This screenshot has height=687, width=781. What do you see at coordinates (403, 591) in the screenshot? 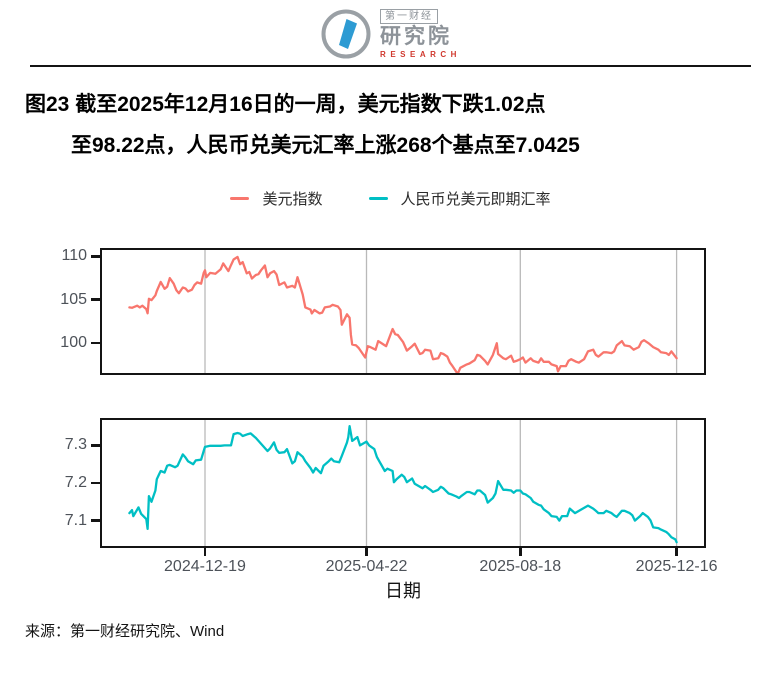
I see `x-axis-title: 日期` at bounding box center [403, 591].